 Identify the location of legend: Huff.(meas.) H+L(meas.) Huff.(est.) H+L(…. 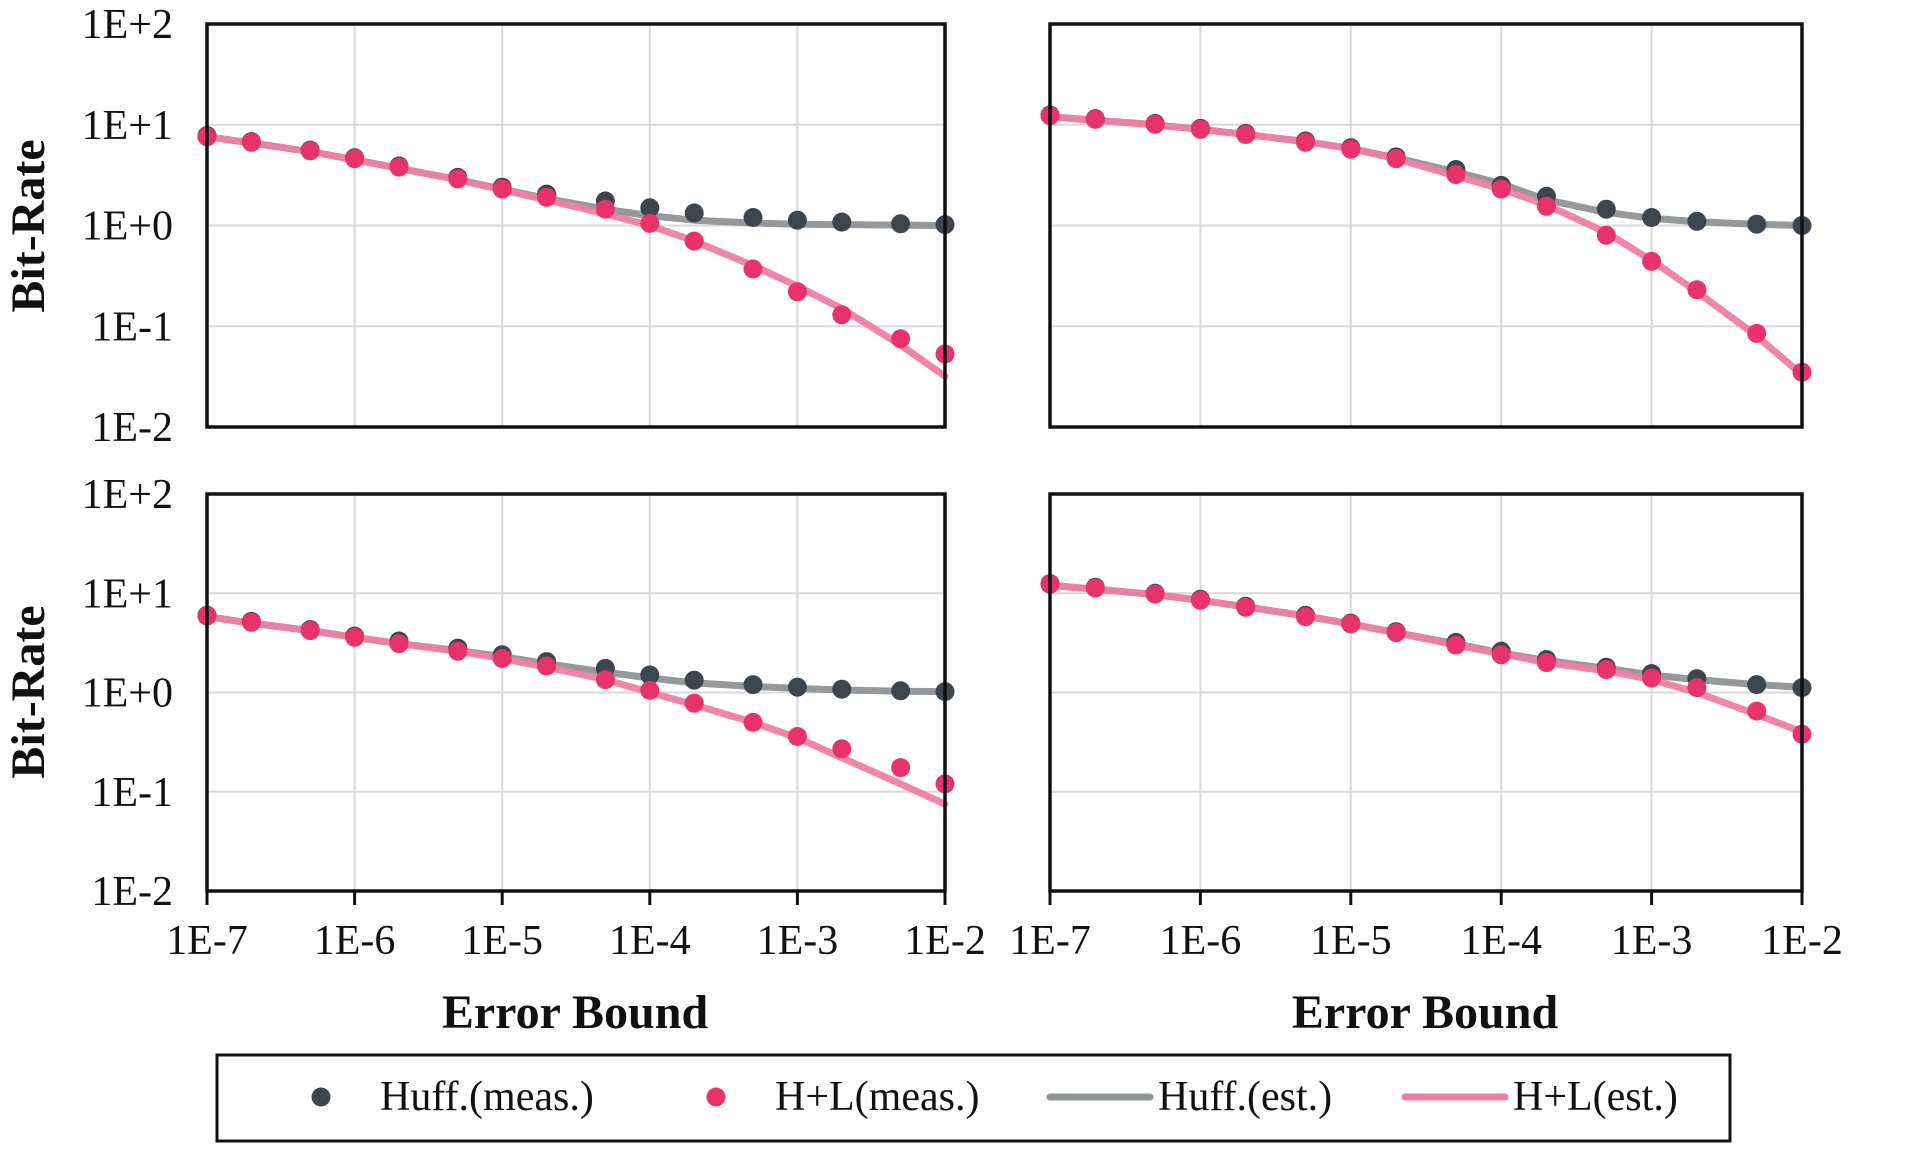
(973, 1098).